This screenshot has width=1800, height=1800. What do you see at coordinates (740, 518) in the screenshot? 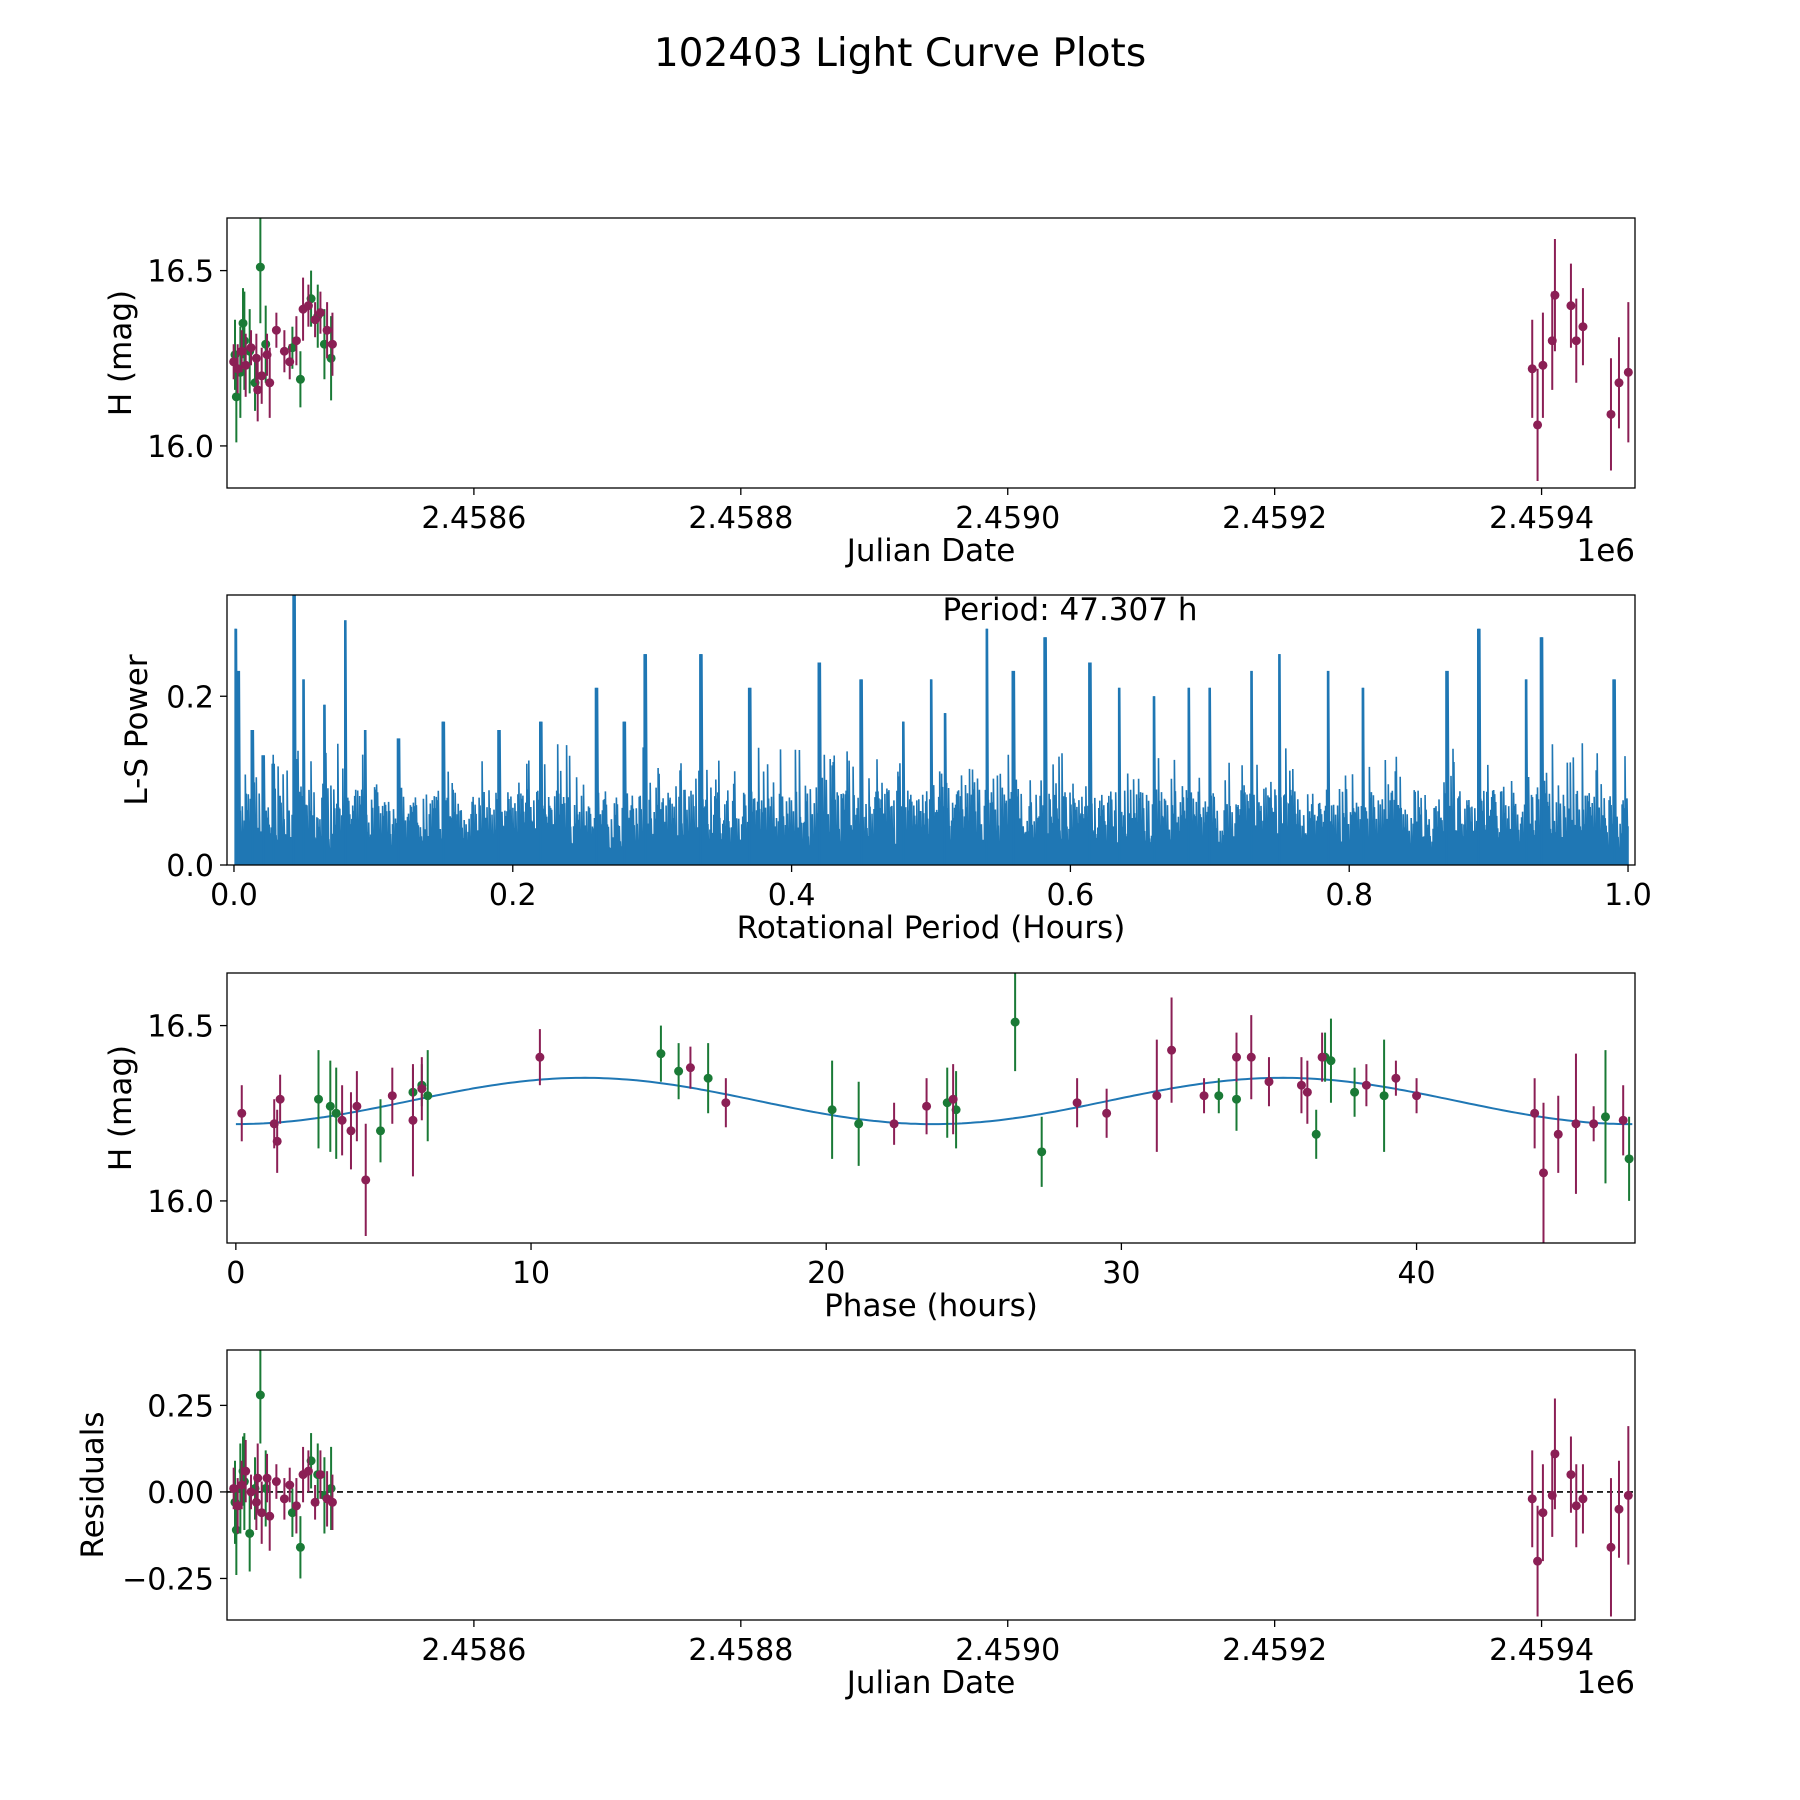
I see `lightcurve-xtick-label: 2.4588` at bounding box center [740, 518].